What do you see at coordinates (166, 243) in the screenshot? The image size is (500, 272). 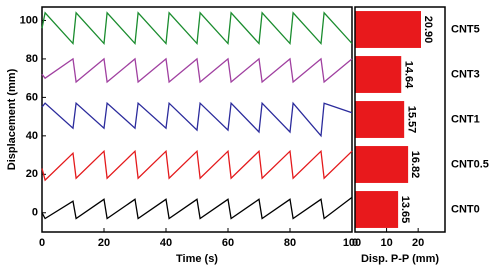 I see `x-tick-label: 40` at bounding box center [166, 243].